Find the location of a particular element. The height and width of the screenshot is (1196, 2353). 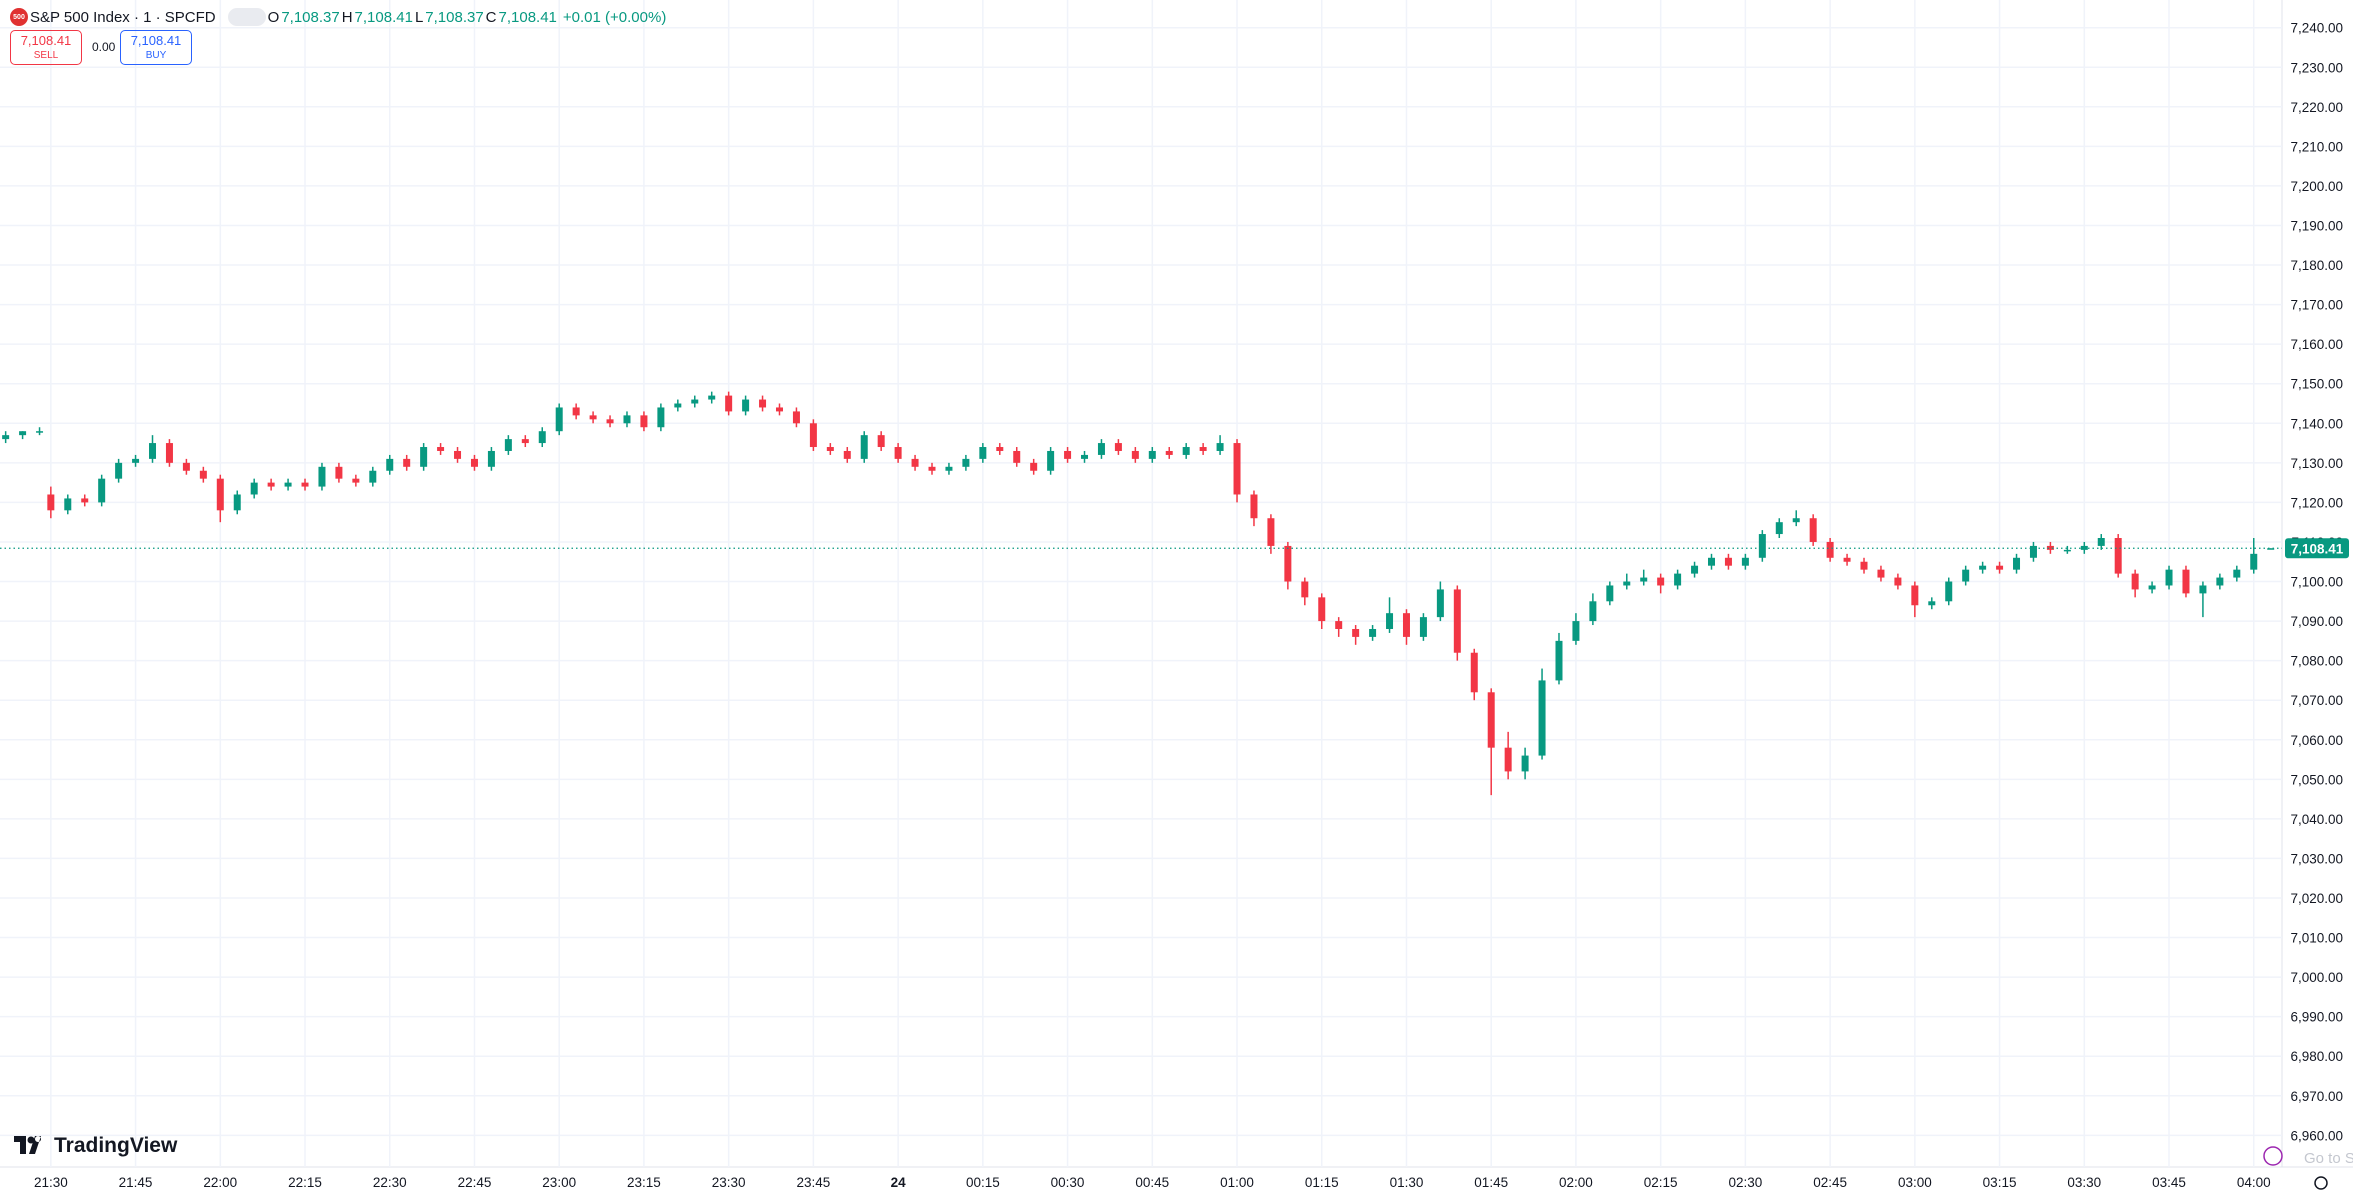

buy-button: 7,108.41 BUY is located at coordinates (156, 47).